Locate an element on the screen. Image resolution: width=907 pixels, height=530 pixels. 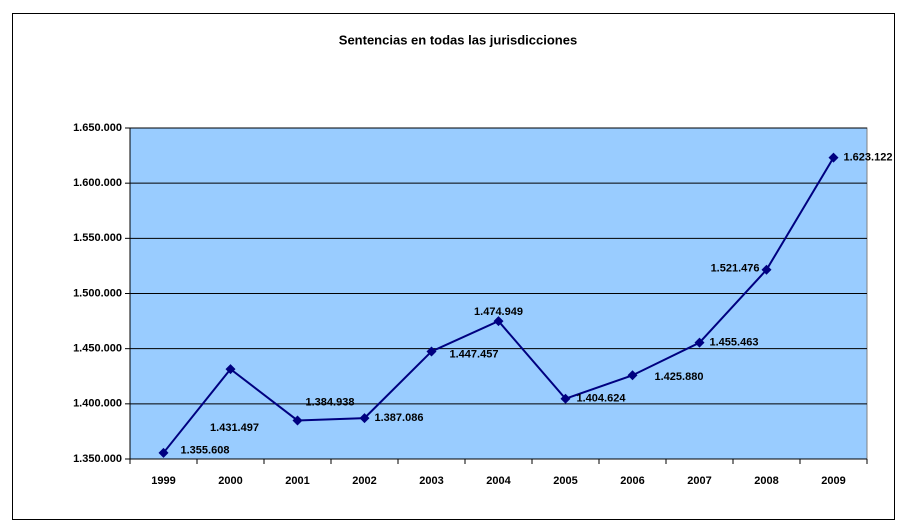
y-tick-label: 1.400.000 is located at coordinates (97, 404).